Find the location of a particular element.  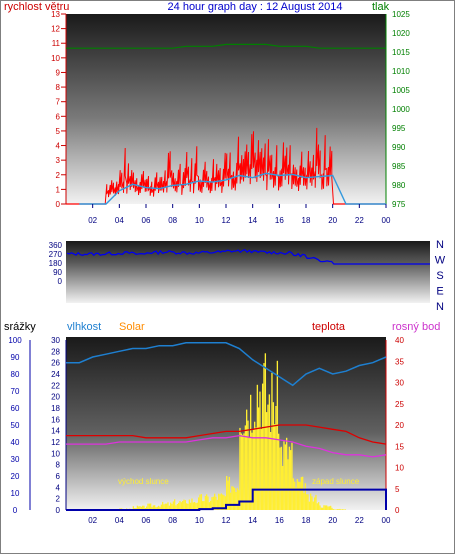

wind-tick-label: 7 is located at coordinates (58, 102).